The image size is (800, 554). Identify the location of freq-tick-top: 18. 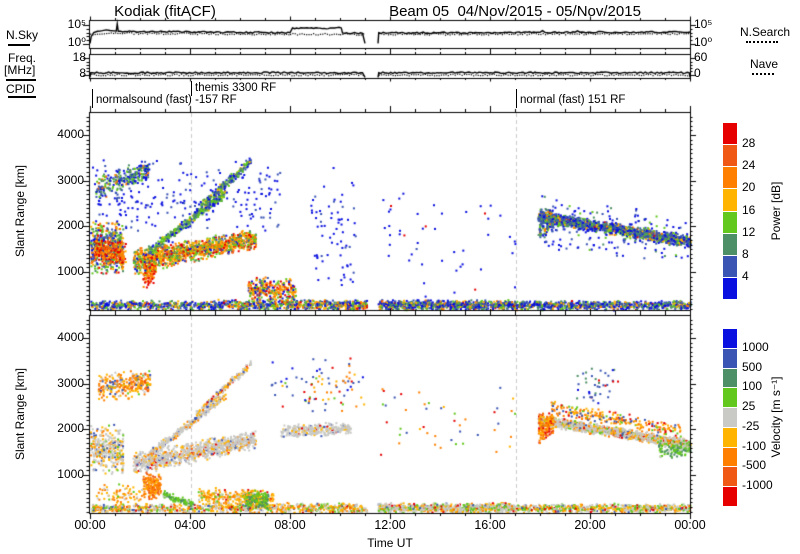
(79, 57).